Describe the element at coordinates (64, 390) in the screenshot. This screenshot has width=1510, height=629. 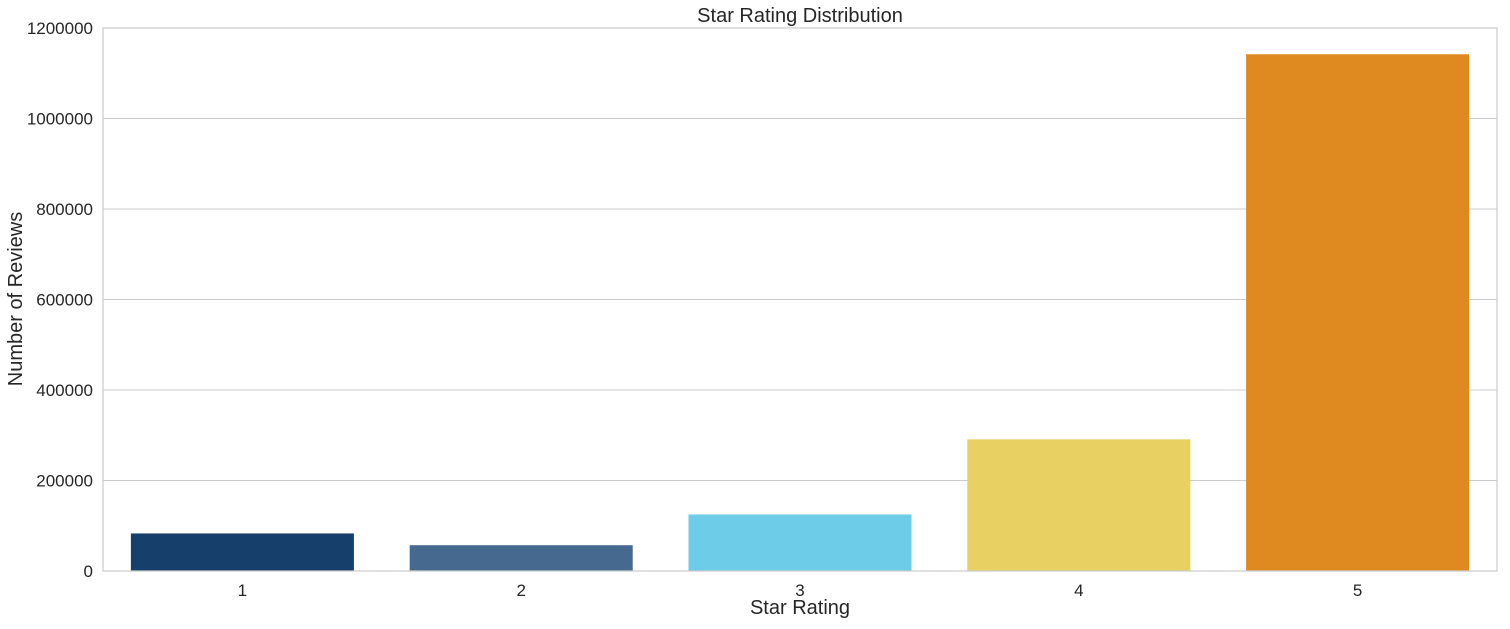
I see `y-tick-label: 400000` at that location.